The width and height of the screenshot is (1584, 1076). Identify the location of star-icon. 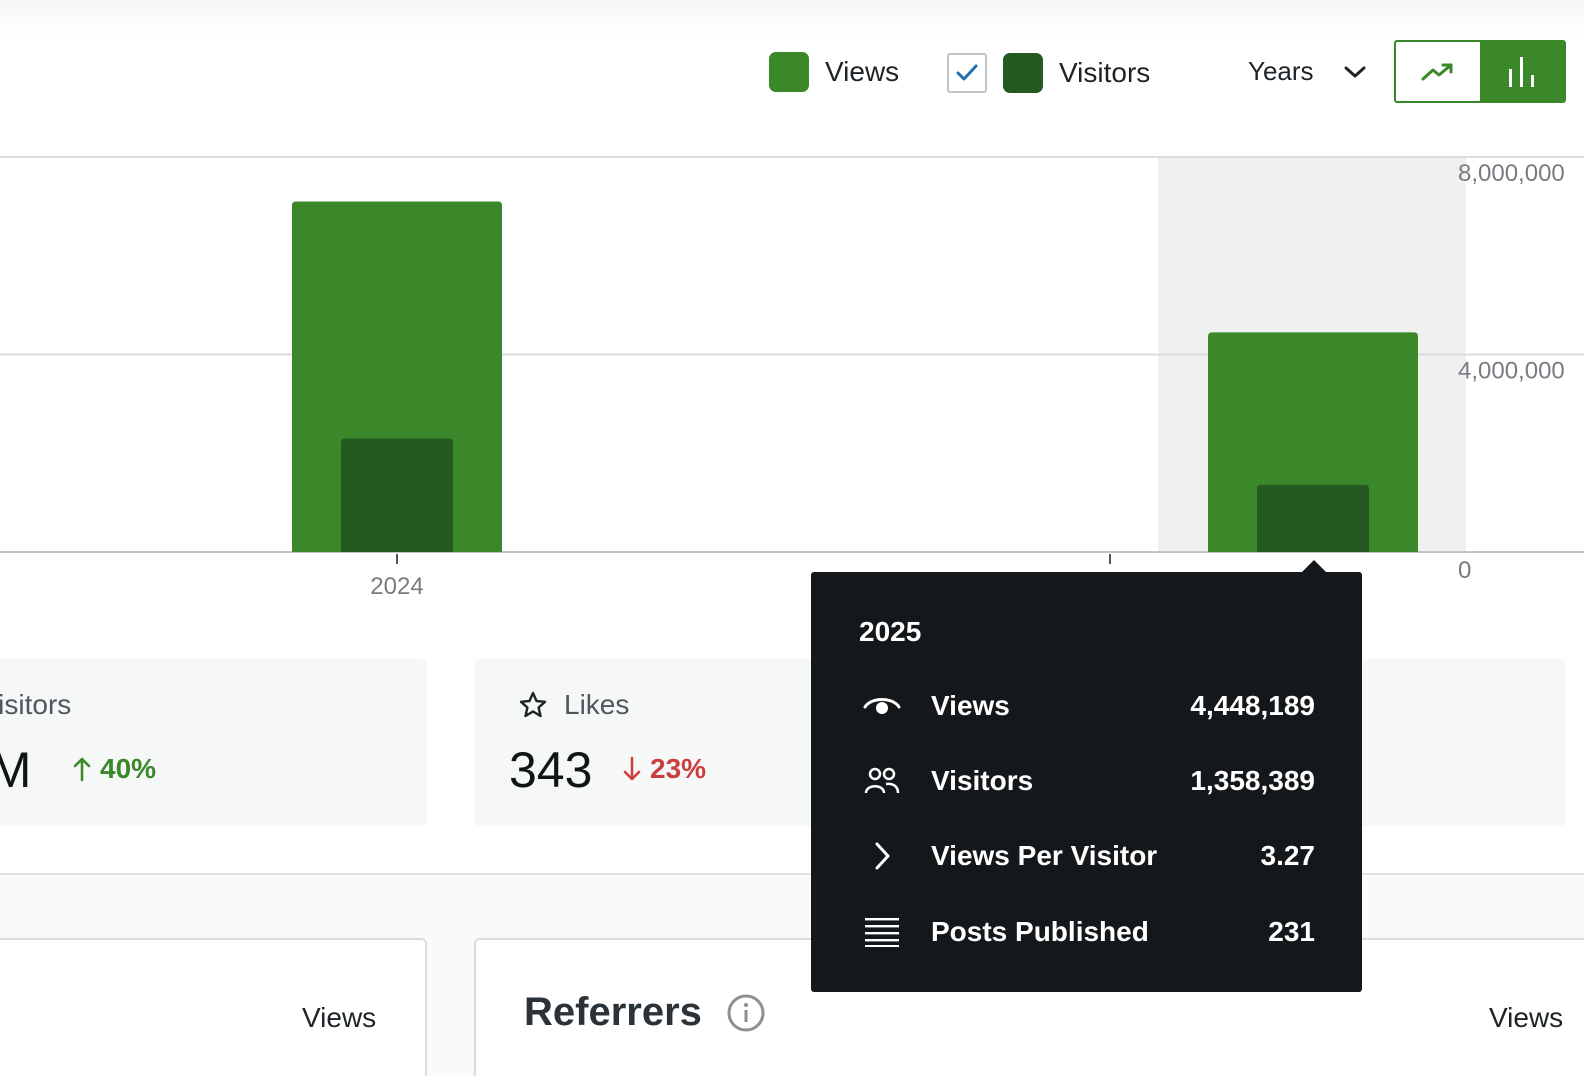
(533, 704).